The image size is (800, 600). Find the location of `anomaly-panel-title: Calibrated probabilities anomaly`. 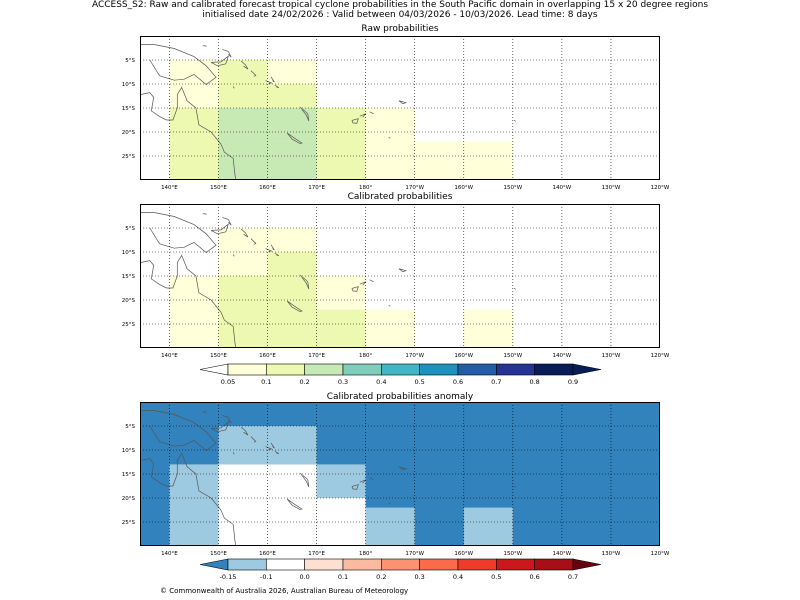

anomaly-panel-title: Calibrated probabilities anomaly is located at coordinates (400, 397).